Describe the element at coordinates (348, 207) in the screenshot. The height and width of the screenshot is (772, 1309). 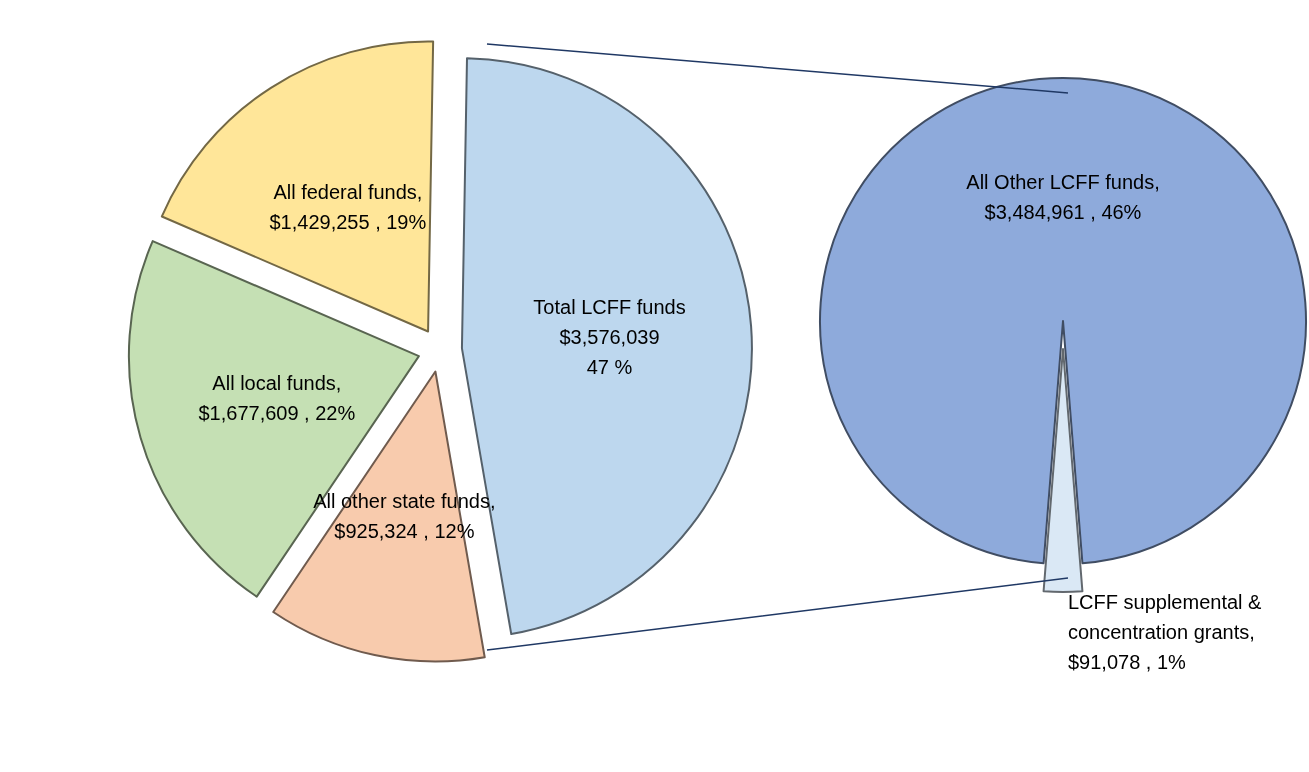
I see `slice-label: All federal funds, $1,429,255 , 19%` at that location.